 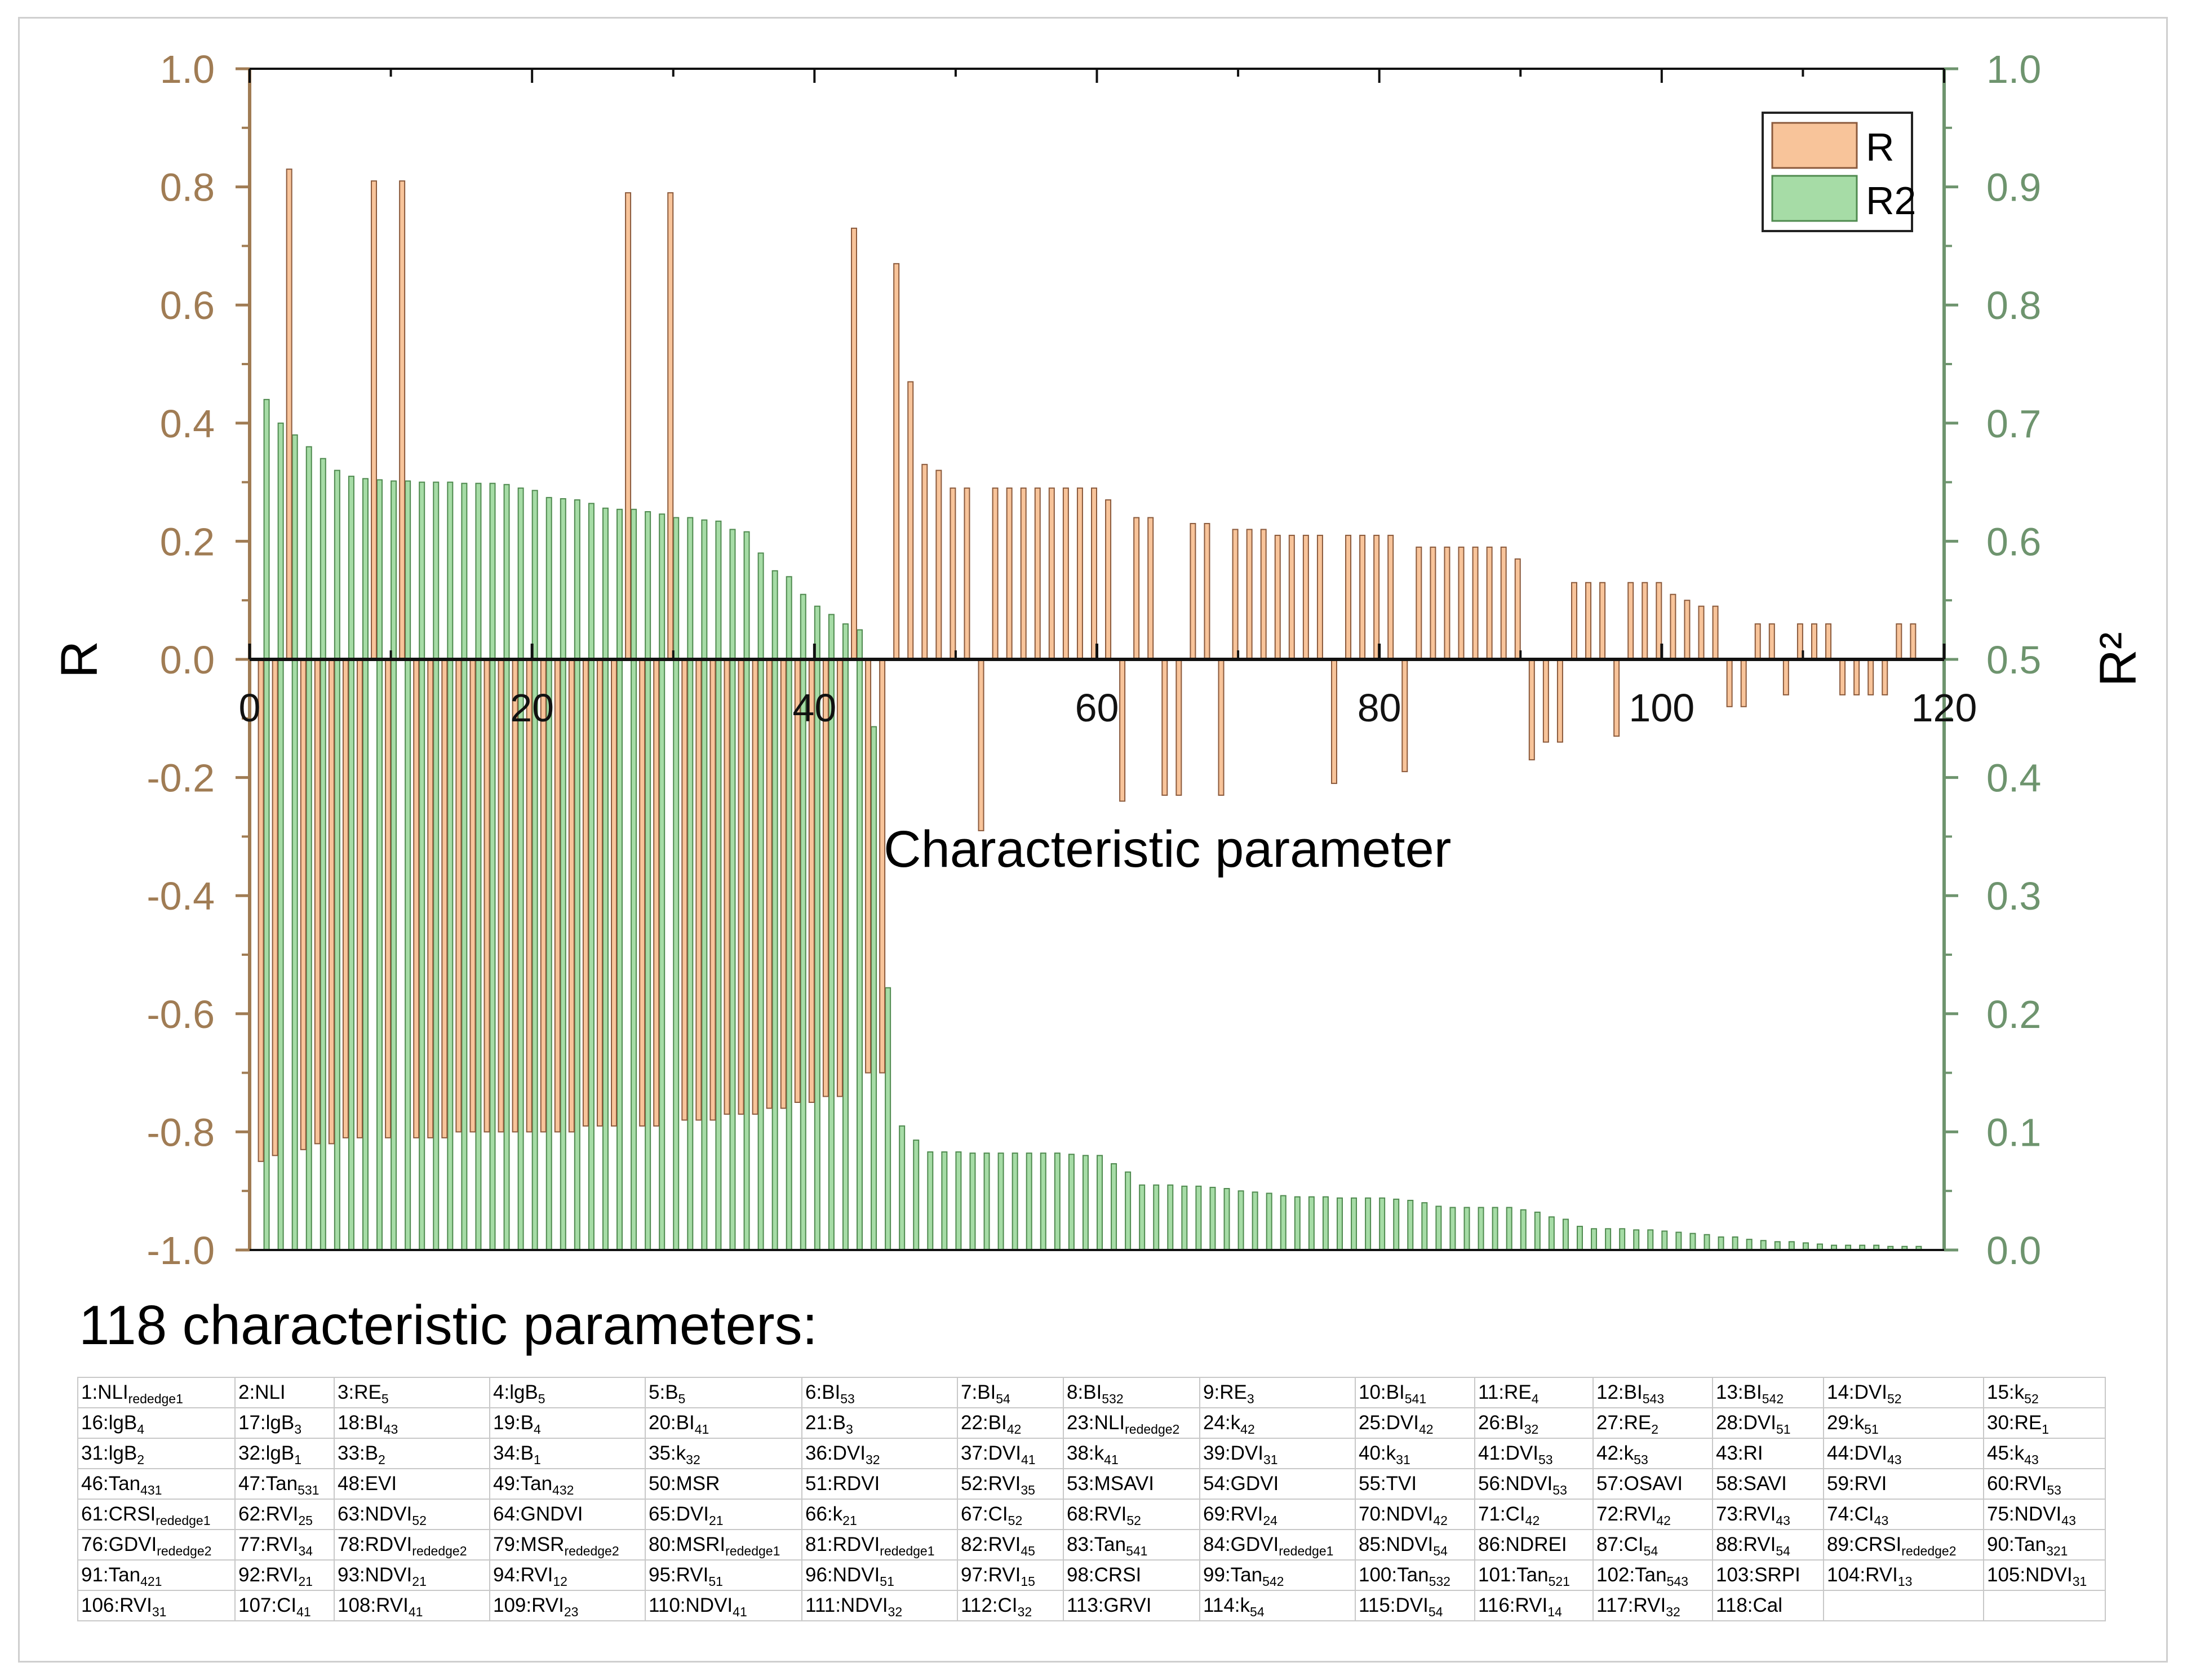 I want to click on left-y-tick-label: -0.8, so click(x=181, y=1132).